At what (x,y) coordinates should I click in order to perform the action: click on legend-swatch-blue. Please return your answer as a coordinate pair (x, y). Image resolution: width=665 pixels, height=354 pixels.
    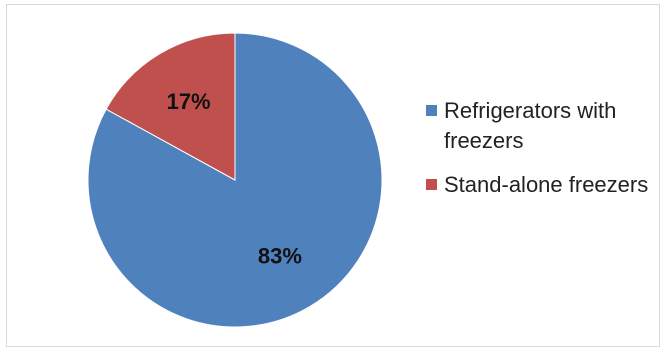
    Looking at the image, I should click on (431, 110).